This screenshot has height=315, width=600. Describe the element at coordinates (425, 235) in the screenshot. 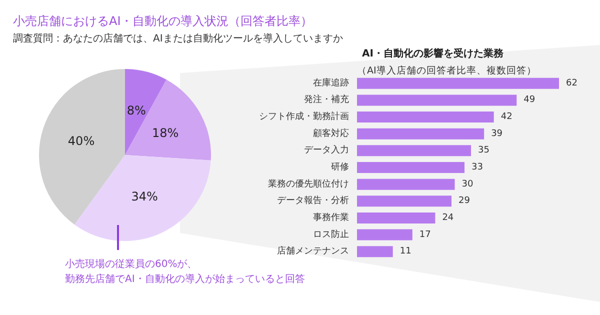

I see `data-label: 17` at that location.